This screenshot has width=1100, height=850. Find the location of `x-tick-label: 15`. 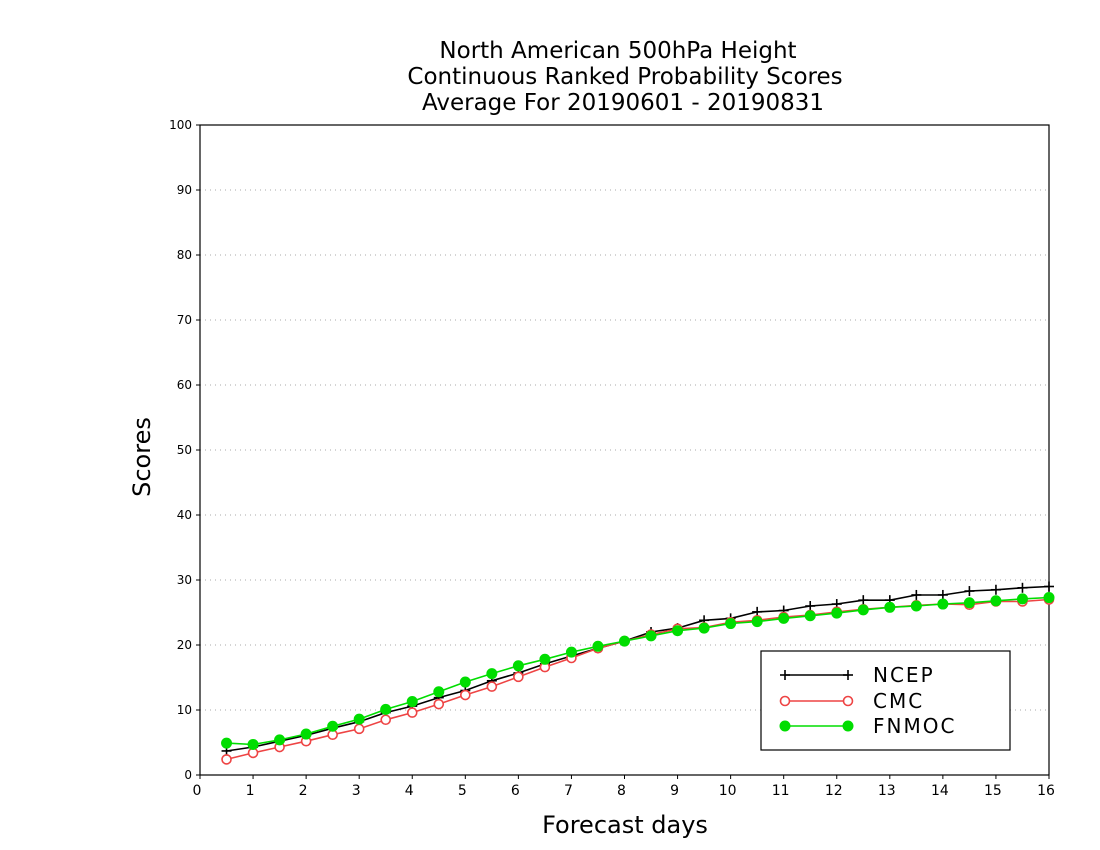

x-tick-label: 15 is located at coordinates (993, 791).